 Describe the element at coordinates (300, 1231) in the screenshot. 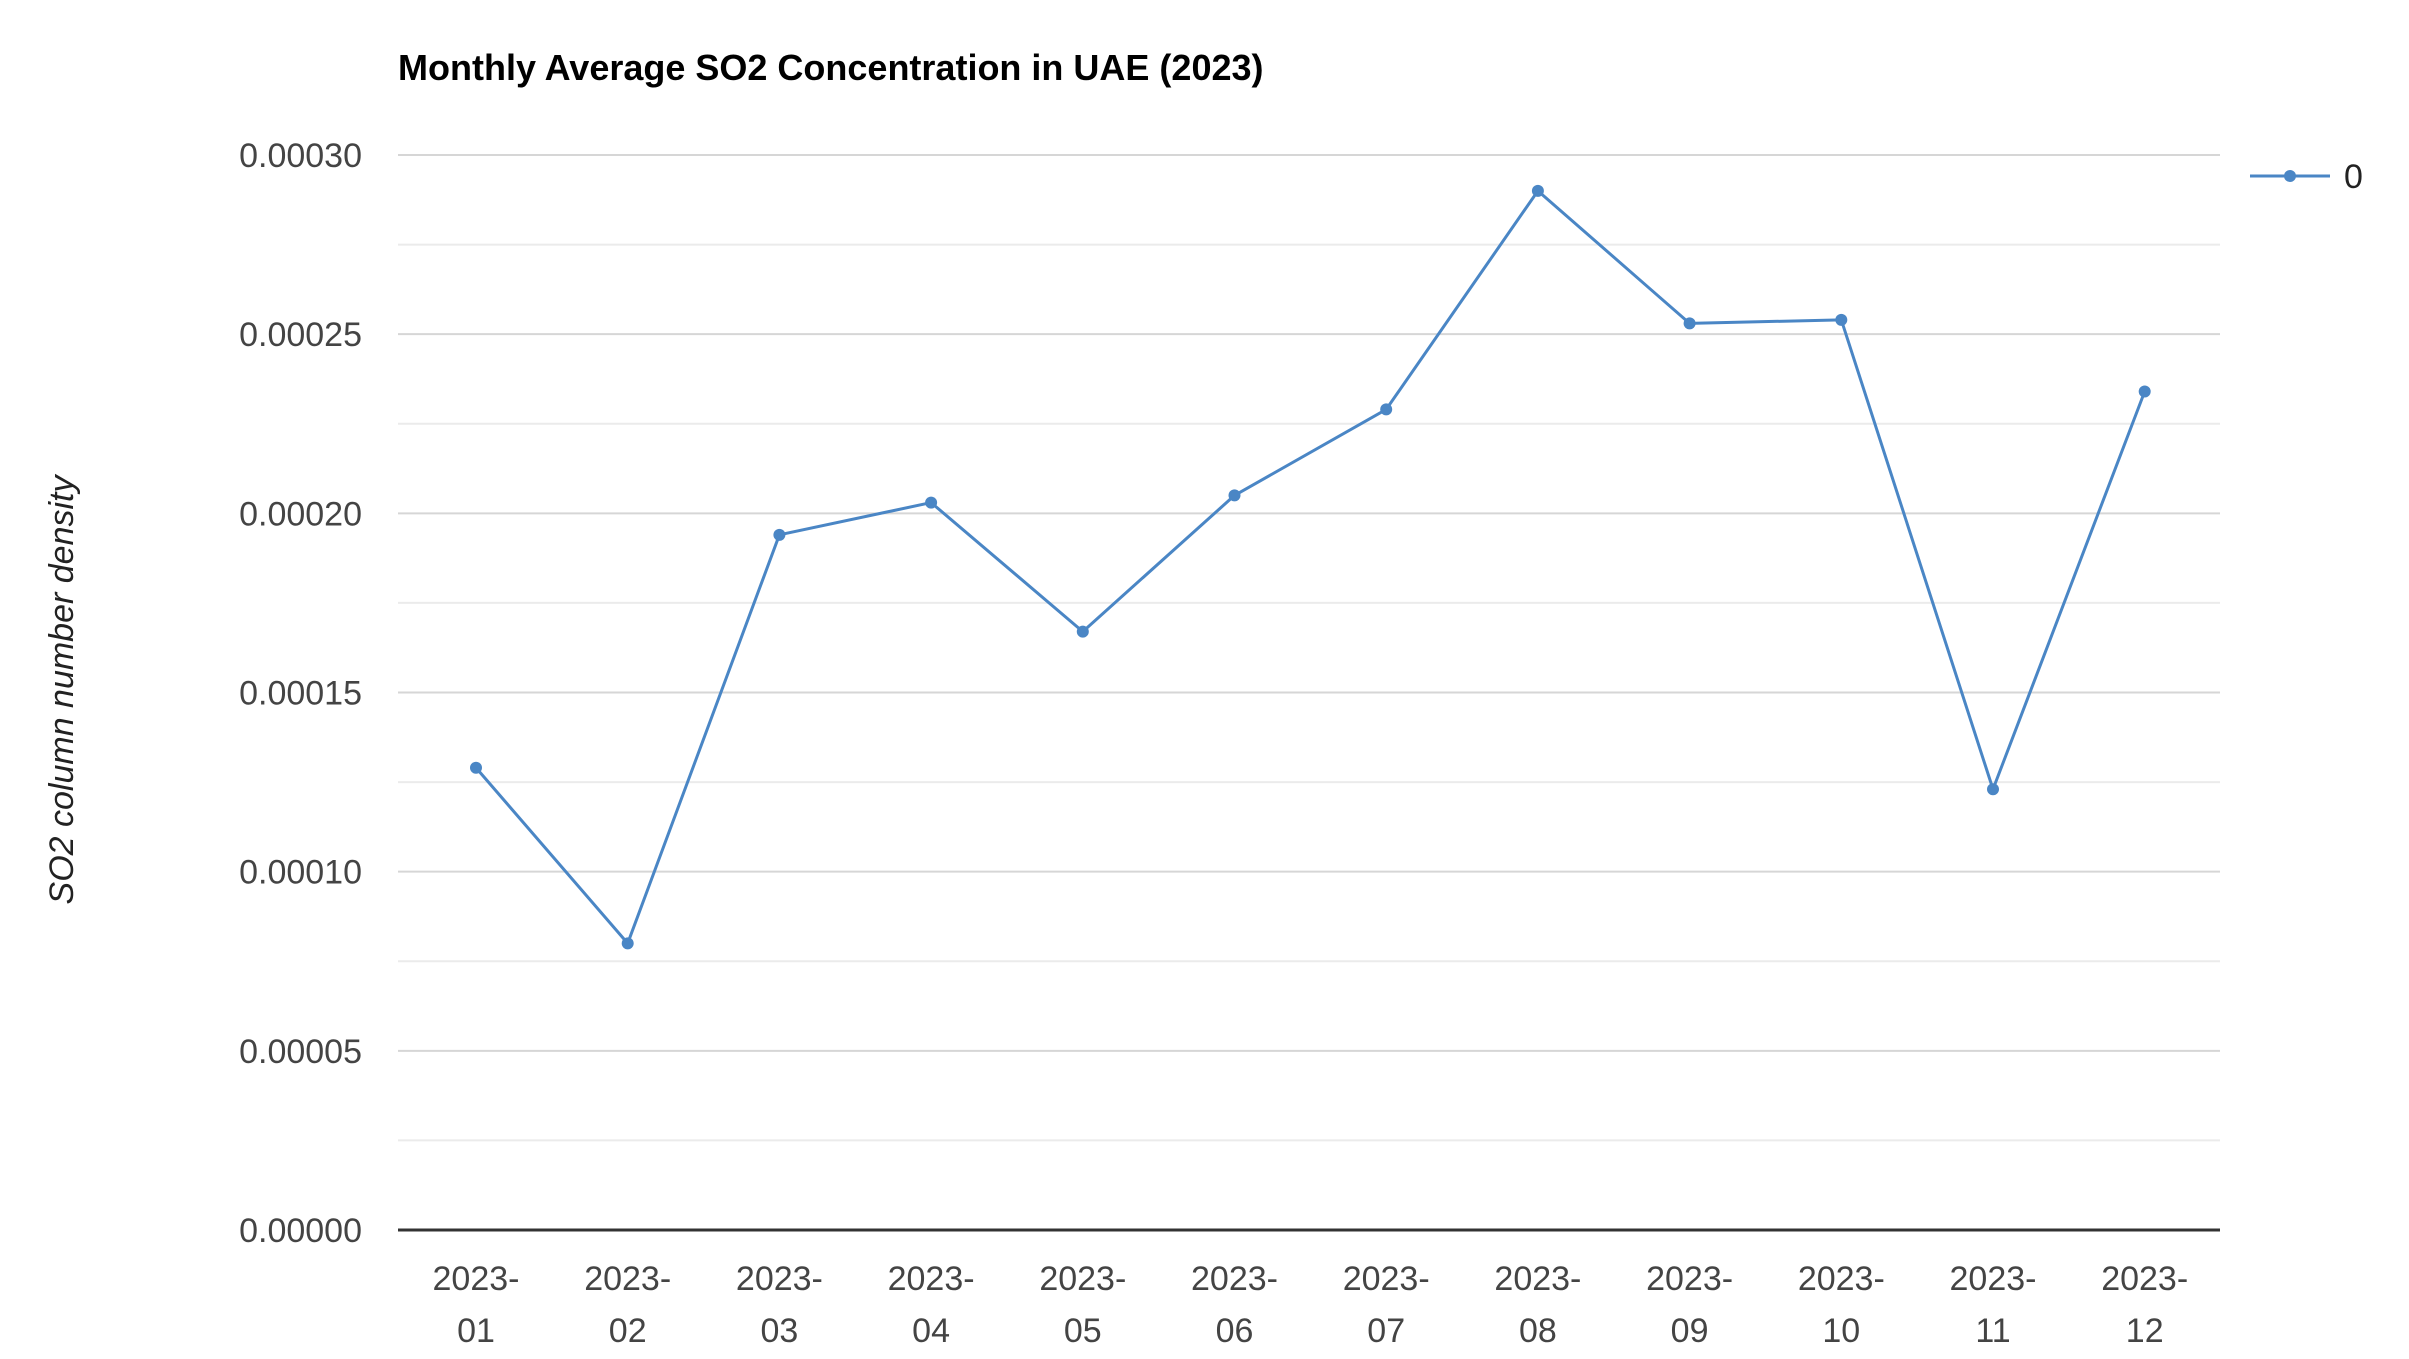

I see `y-tick-label: 0.00000` at that location.